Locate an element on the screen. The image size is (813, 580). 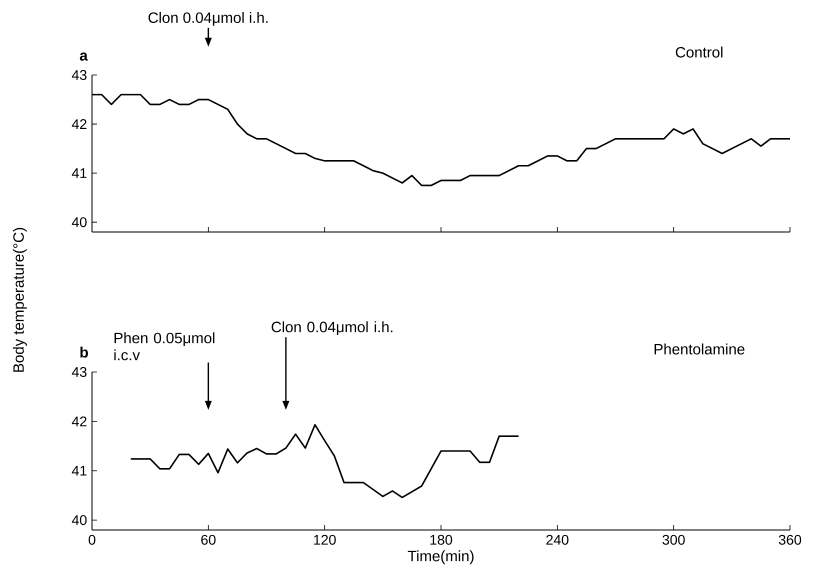
y-axis-title: Body temperature(°C) is located at coordinates (19, 300).